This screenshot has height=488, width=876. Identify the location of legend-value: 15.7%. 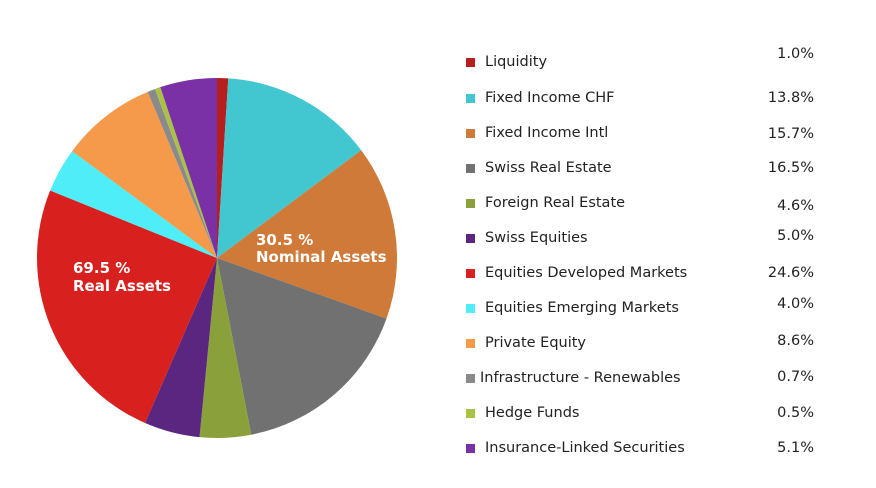
(790, 134).